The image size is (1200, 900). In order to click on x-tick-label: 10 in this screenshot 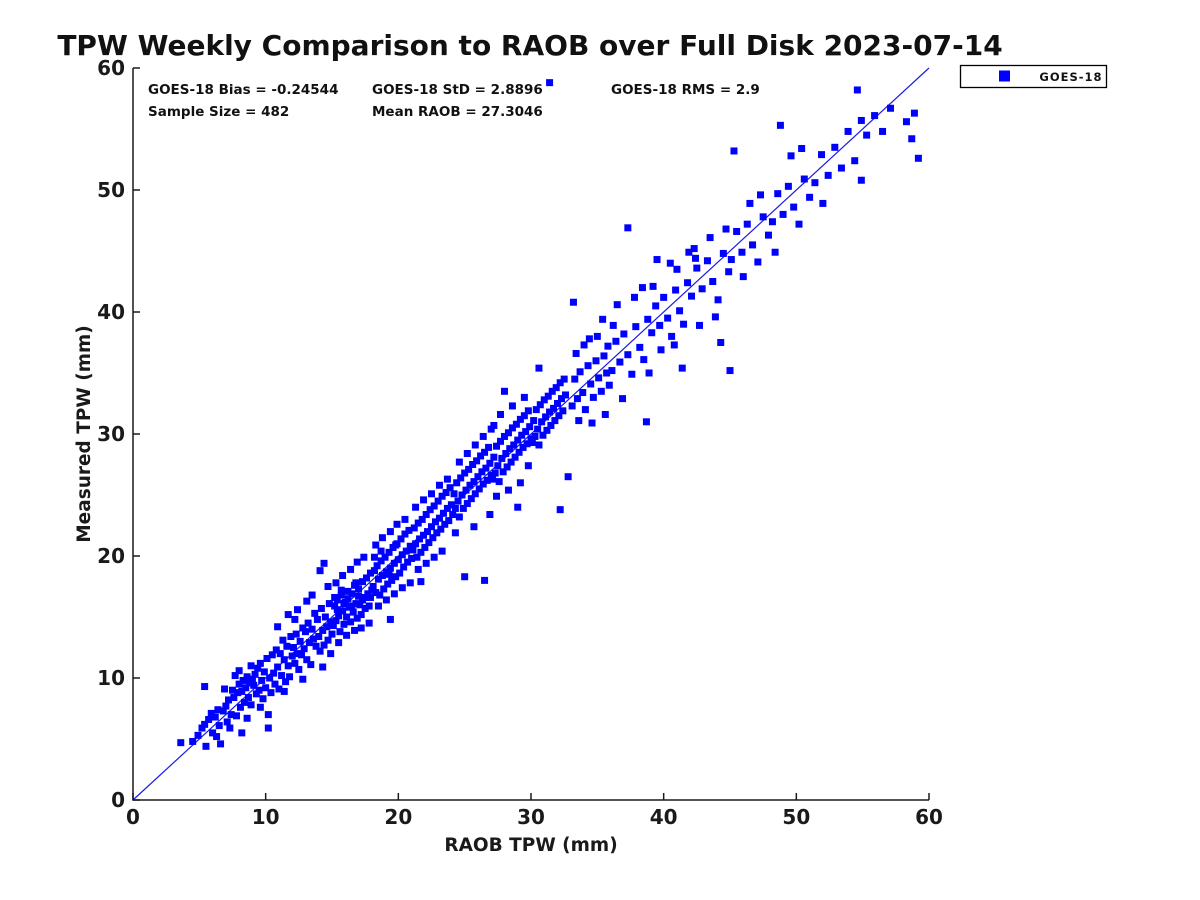, I will do `click(266, 817)`.